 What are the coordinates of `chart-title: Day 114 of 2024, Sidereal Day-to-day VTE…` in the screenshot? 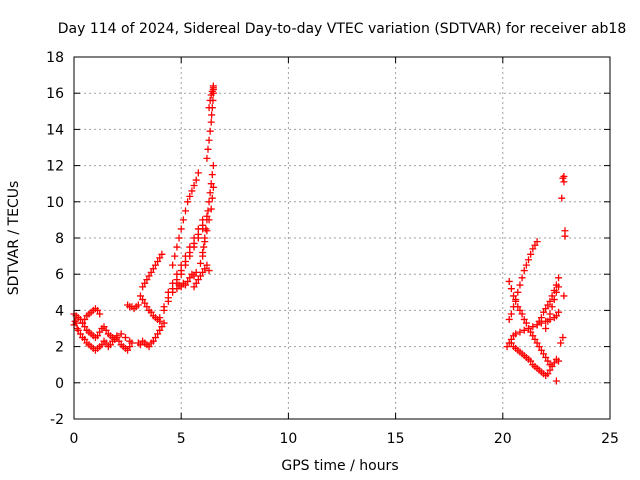 It's located at (342, 29).